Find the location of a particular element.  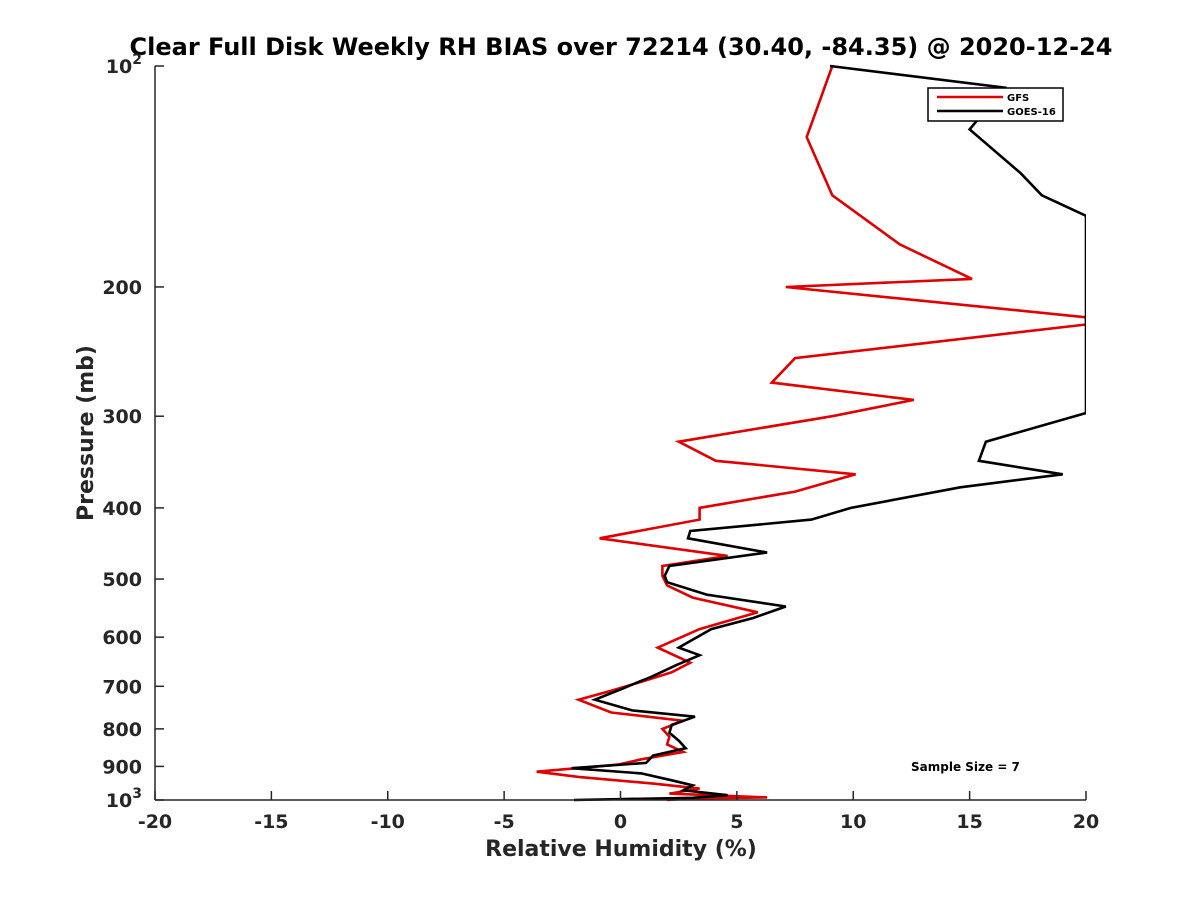

x-tick-label: 10 is located at coordinates (853, 822).